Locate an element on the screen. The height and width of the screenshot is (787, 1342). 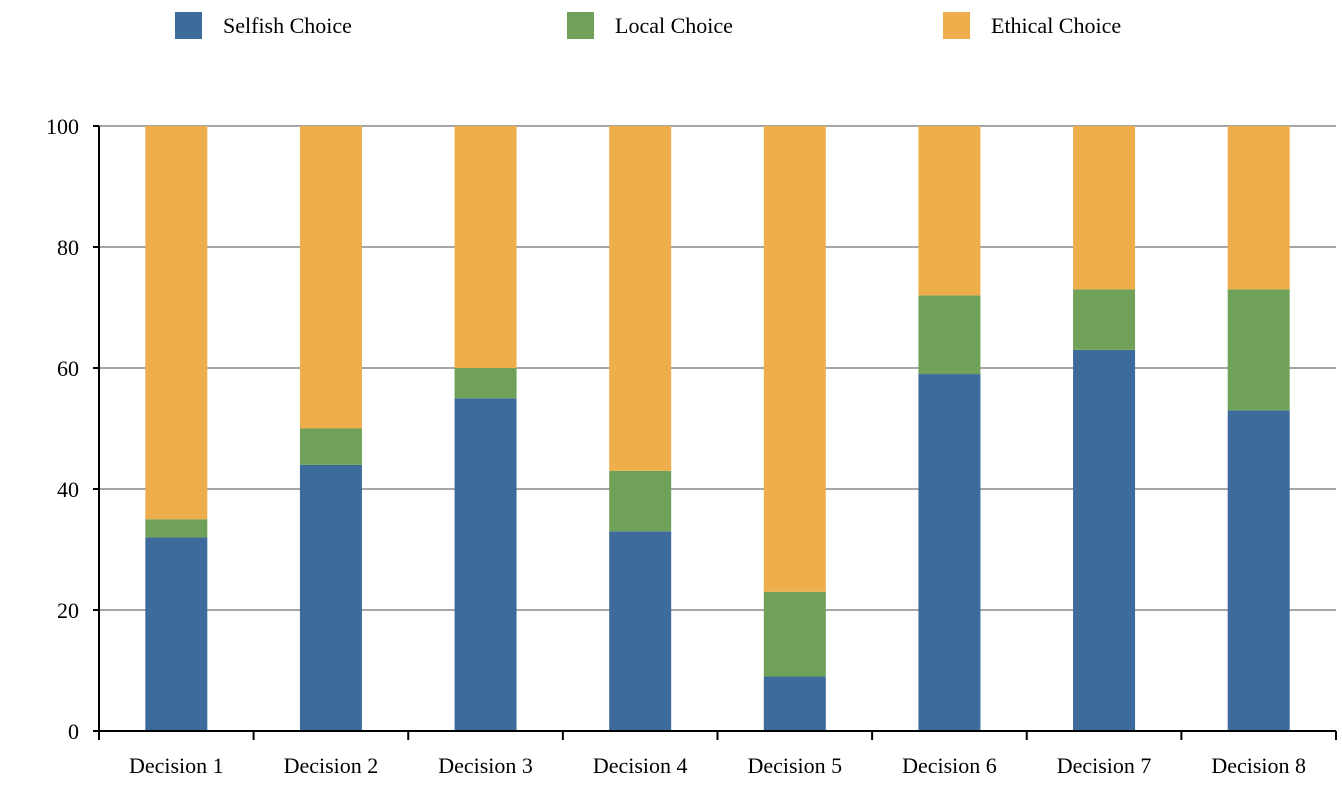
y-tick-label: 0 is located at coordinates (73, 731).